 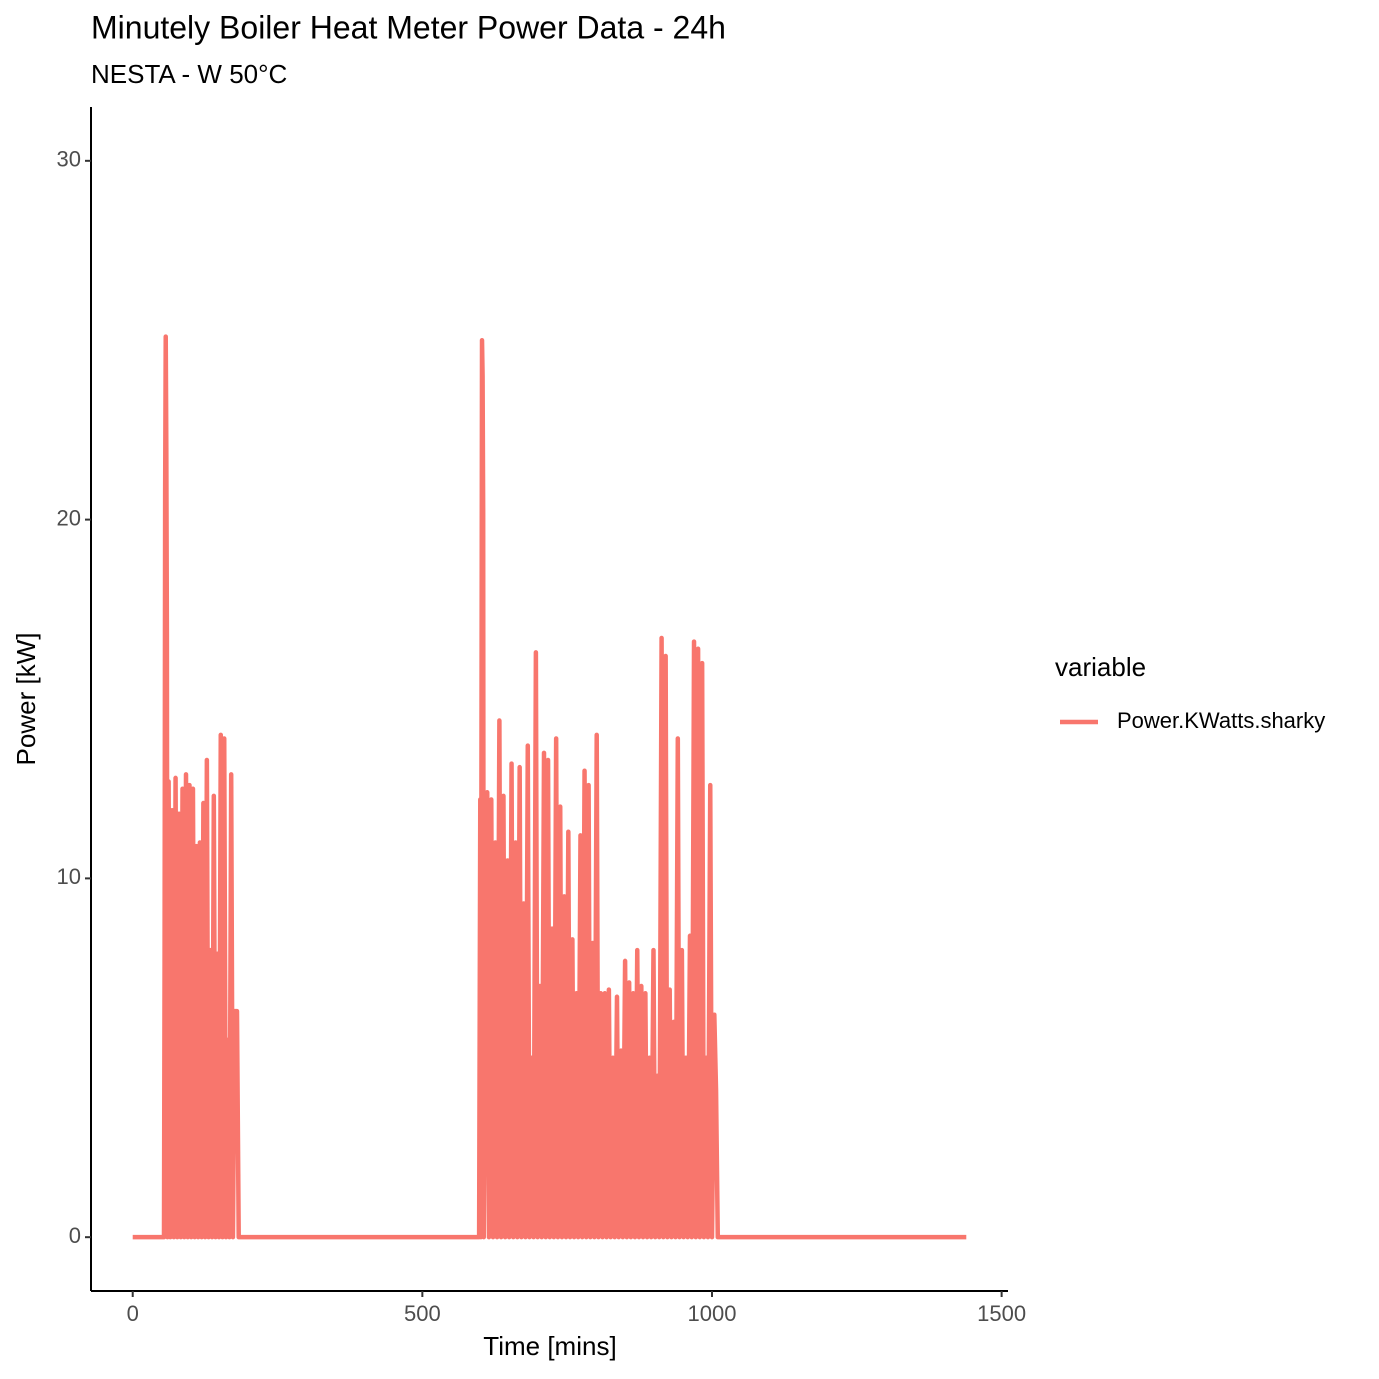 What do you see at coordinates (712, 1313) in the screenshot?
I see `x-tick-label: 1000` at bounding box center [712, 1313].